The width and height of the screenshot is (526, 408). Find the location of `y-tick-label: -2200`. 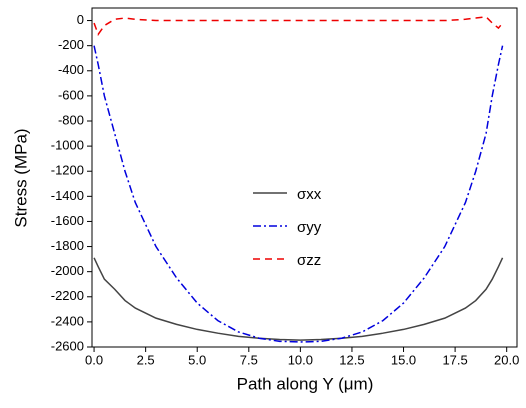

y-tick-label: -2200 is located at coordinates (67, 295).